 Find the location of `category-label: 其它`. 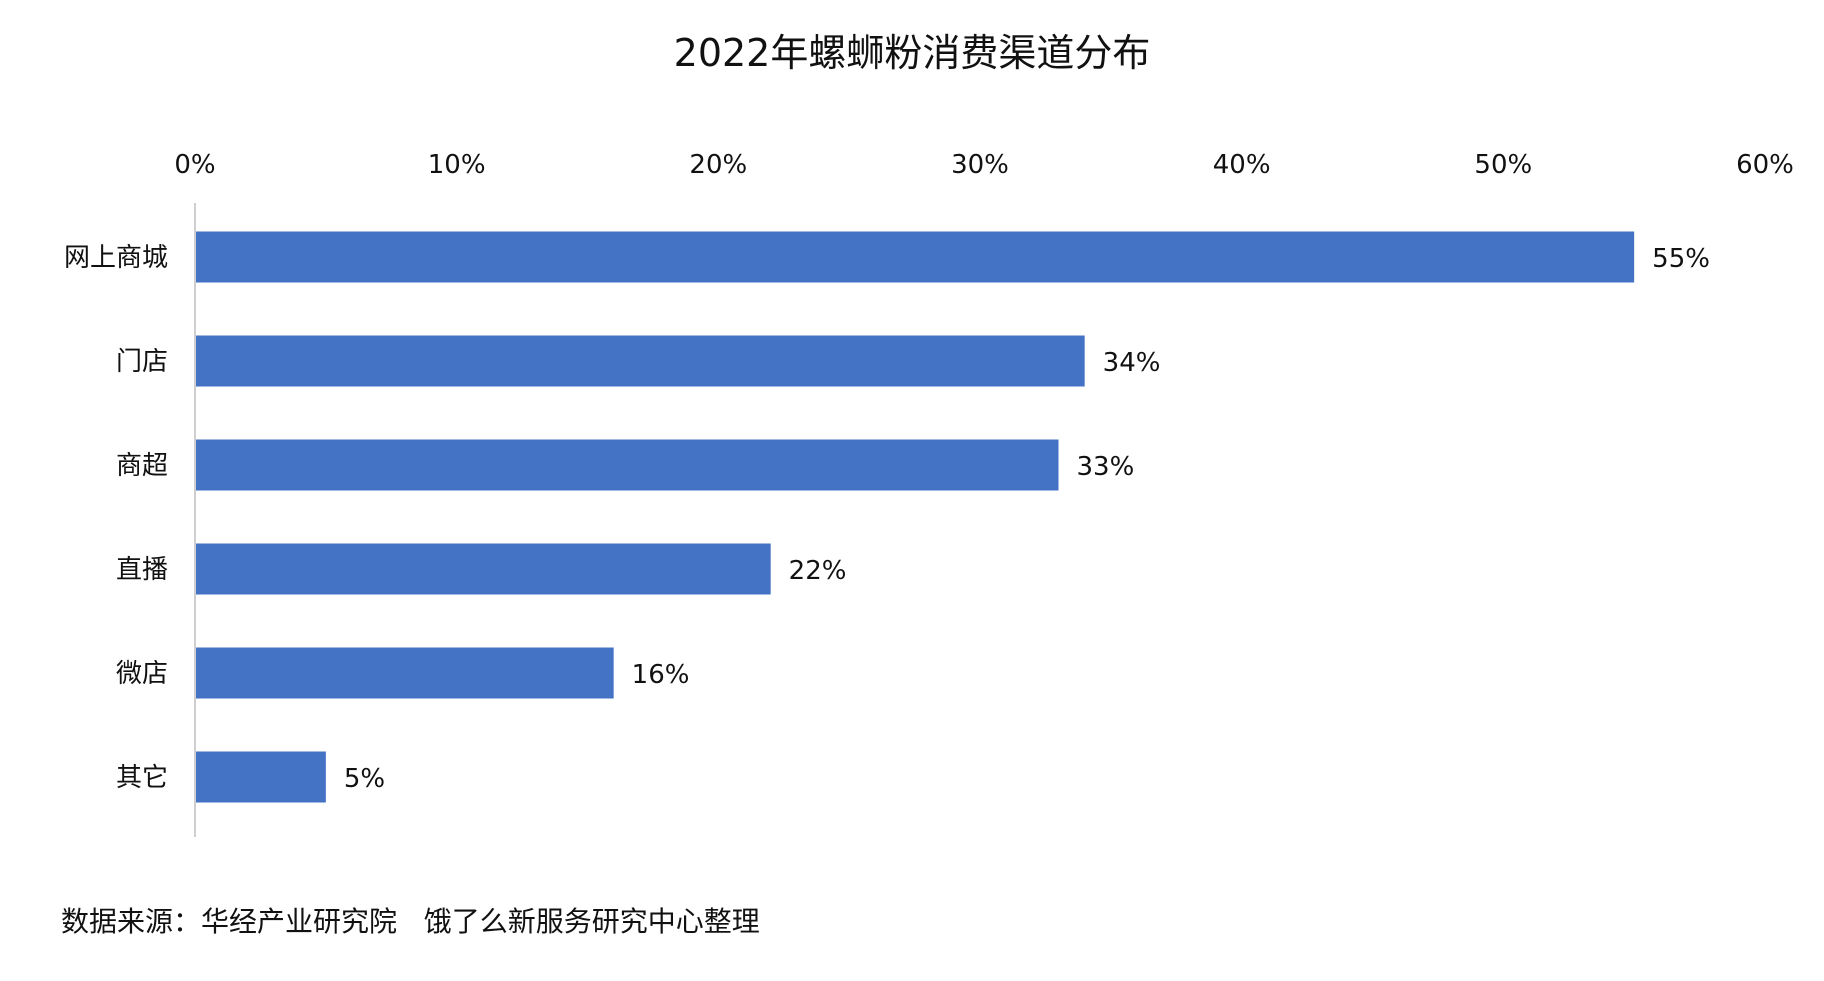

category-label: 其它 is located at coordinates (142, 778).